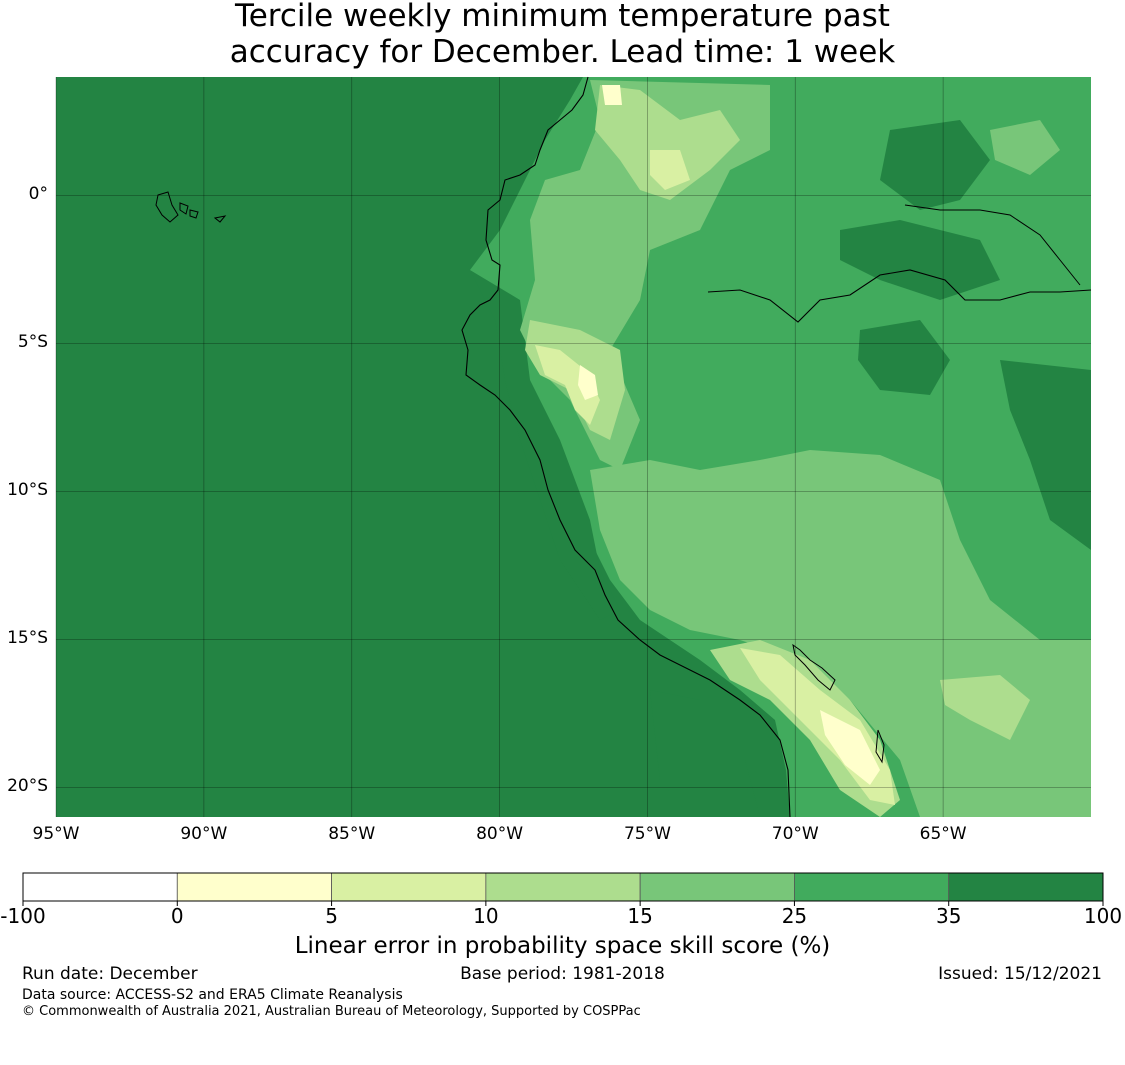  Describe the element at coordinates (352, 834) in the screenshot. I see `longitude-label: 85°W` at that location.